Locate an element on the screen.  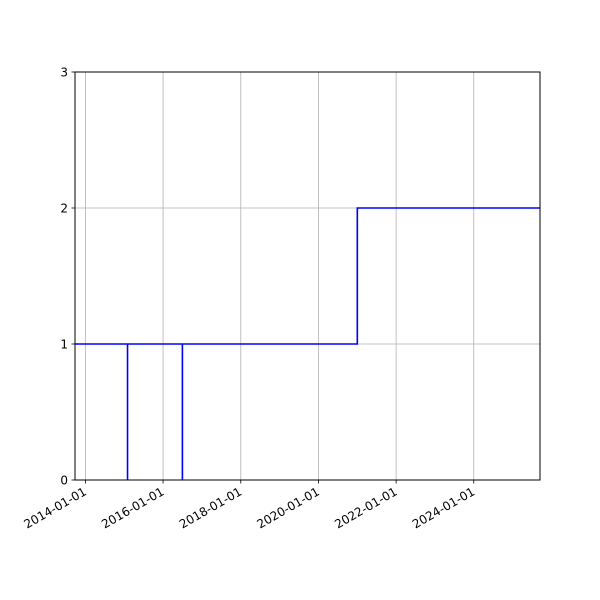
y-tick-label: 1 is located at coordinates (64, 345).